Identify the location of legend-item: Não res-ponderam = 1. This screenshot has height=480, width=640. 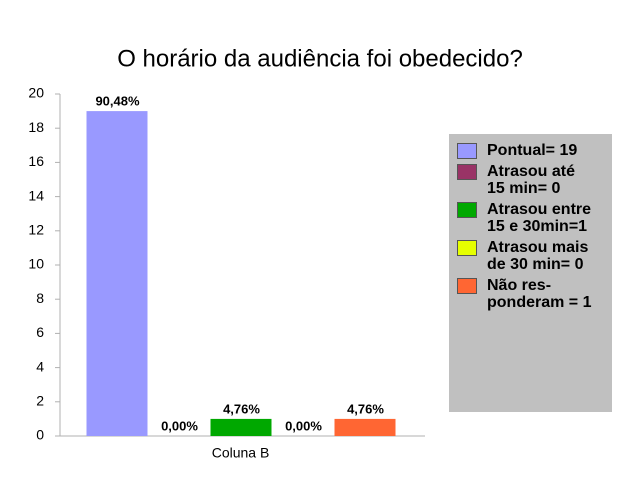
(534, 294).